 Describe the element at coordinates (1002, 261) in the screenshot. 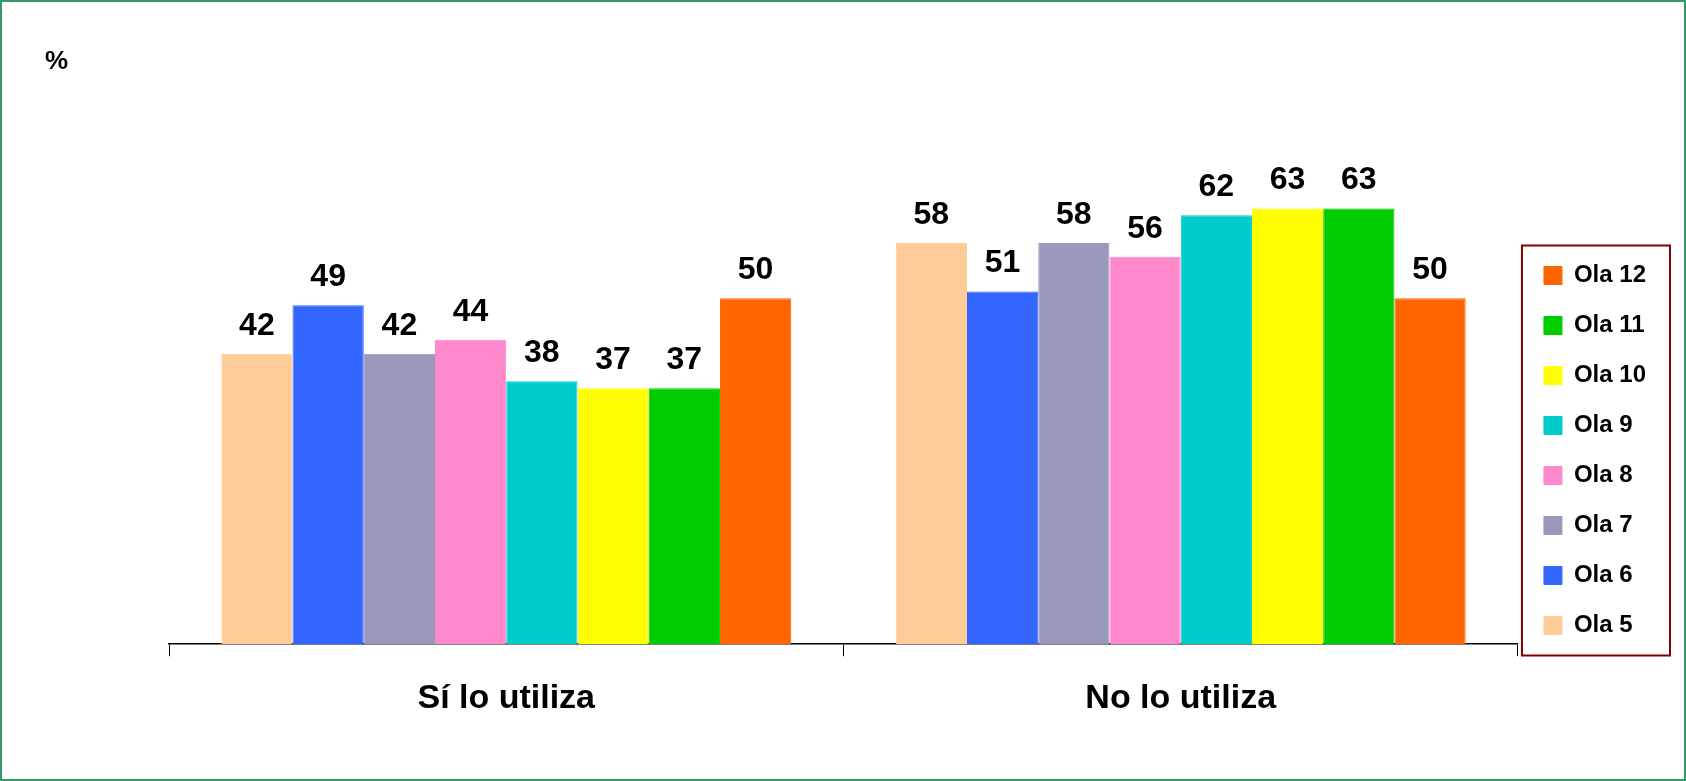

I see `data-label: 51` at that location.